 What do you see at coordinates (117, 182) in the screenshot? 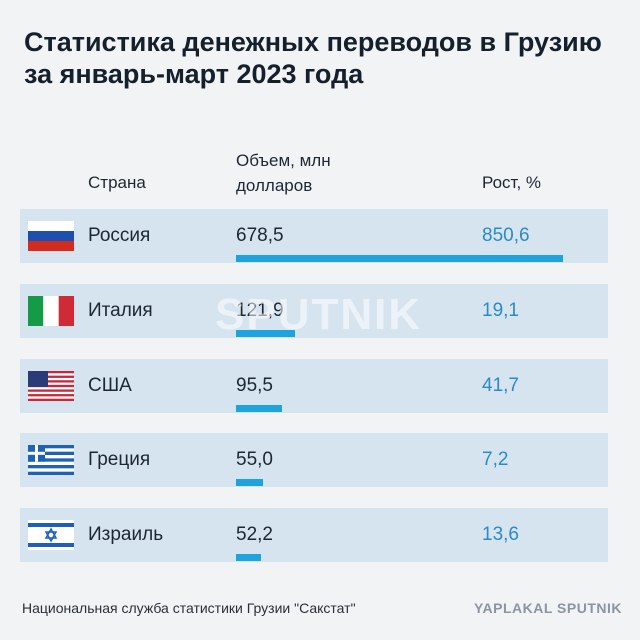
I see `category-header: Страна` at bounding box center [117, 182].